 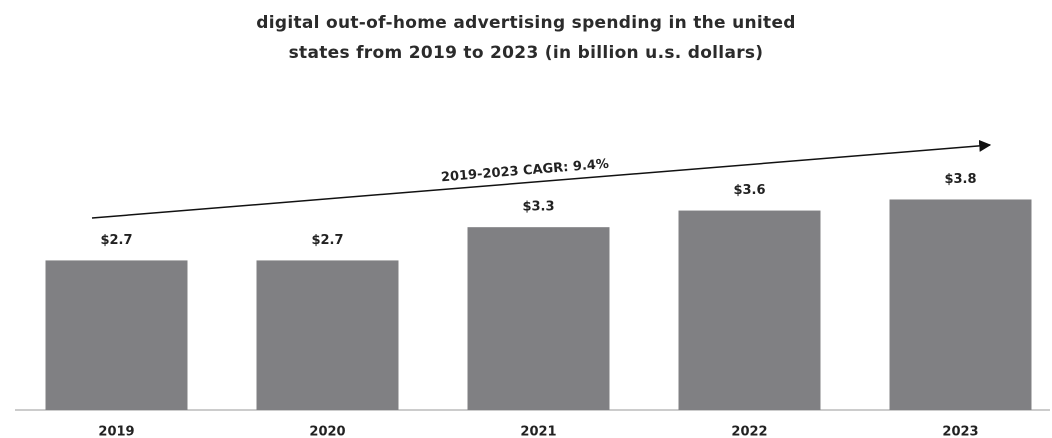 I want to click on x-tick-label: 2019, so click(x=116, y=431).